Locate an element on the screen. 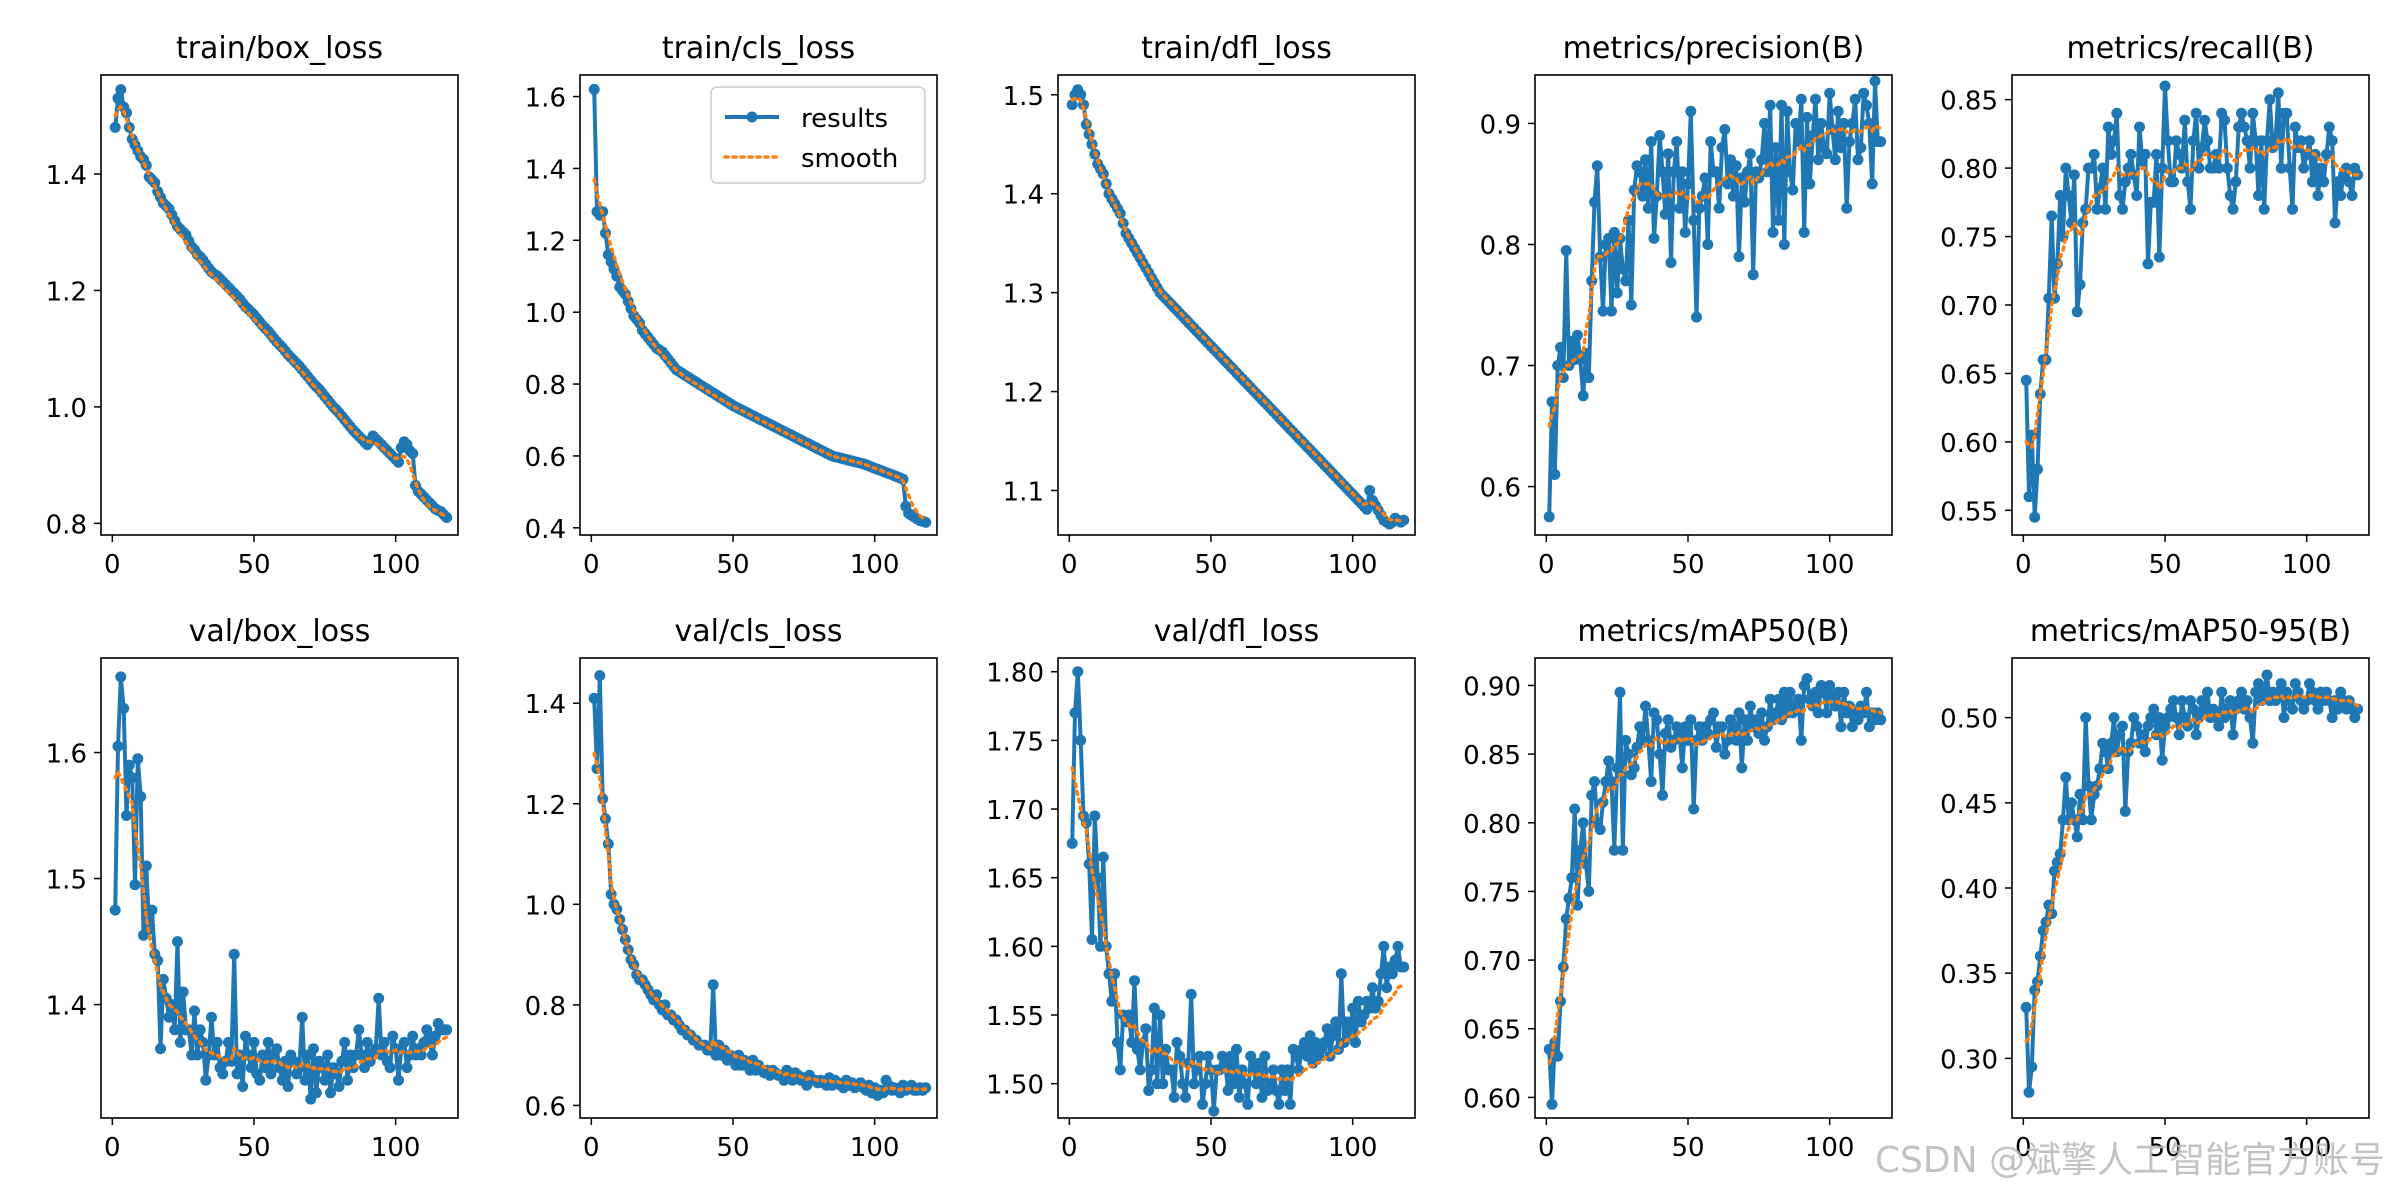 The image size is (2400, 1200). y-tick-label: 0.8 is located at coordinates (545, 386).